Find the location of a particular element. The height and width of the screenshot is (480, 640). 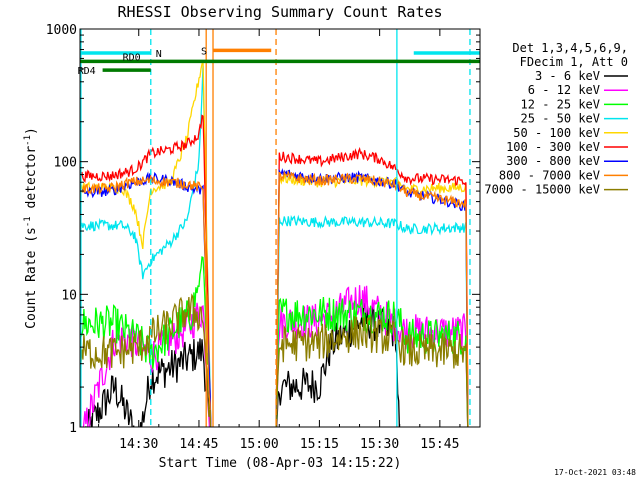

y-tick-label-3: 1000 is located at coordinates (61, 30).